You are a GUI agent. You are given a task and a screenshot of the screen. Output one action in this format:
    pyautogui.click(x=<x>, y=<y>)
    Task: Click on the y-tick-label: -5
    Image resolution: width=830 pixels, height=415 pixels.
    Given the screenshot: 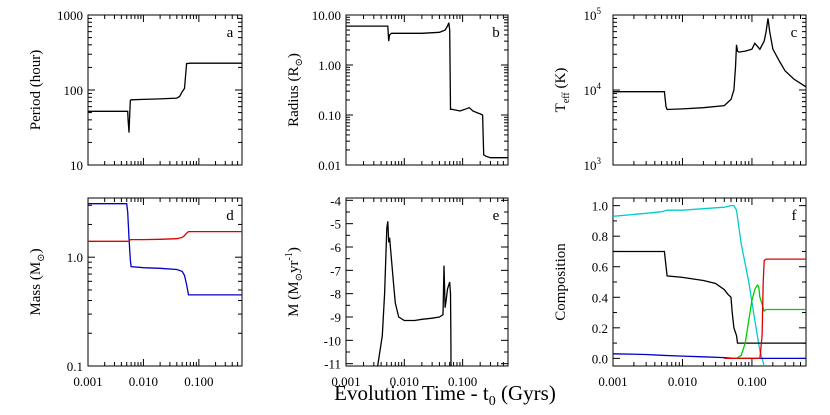 What is the action you would take?
    pyautogui.click(x=335, y=224)
    